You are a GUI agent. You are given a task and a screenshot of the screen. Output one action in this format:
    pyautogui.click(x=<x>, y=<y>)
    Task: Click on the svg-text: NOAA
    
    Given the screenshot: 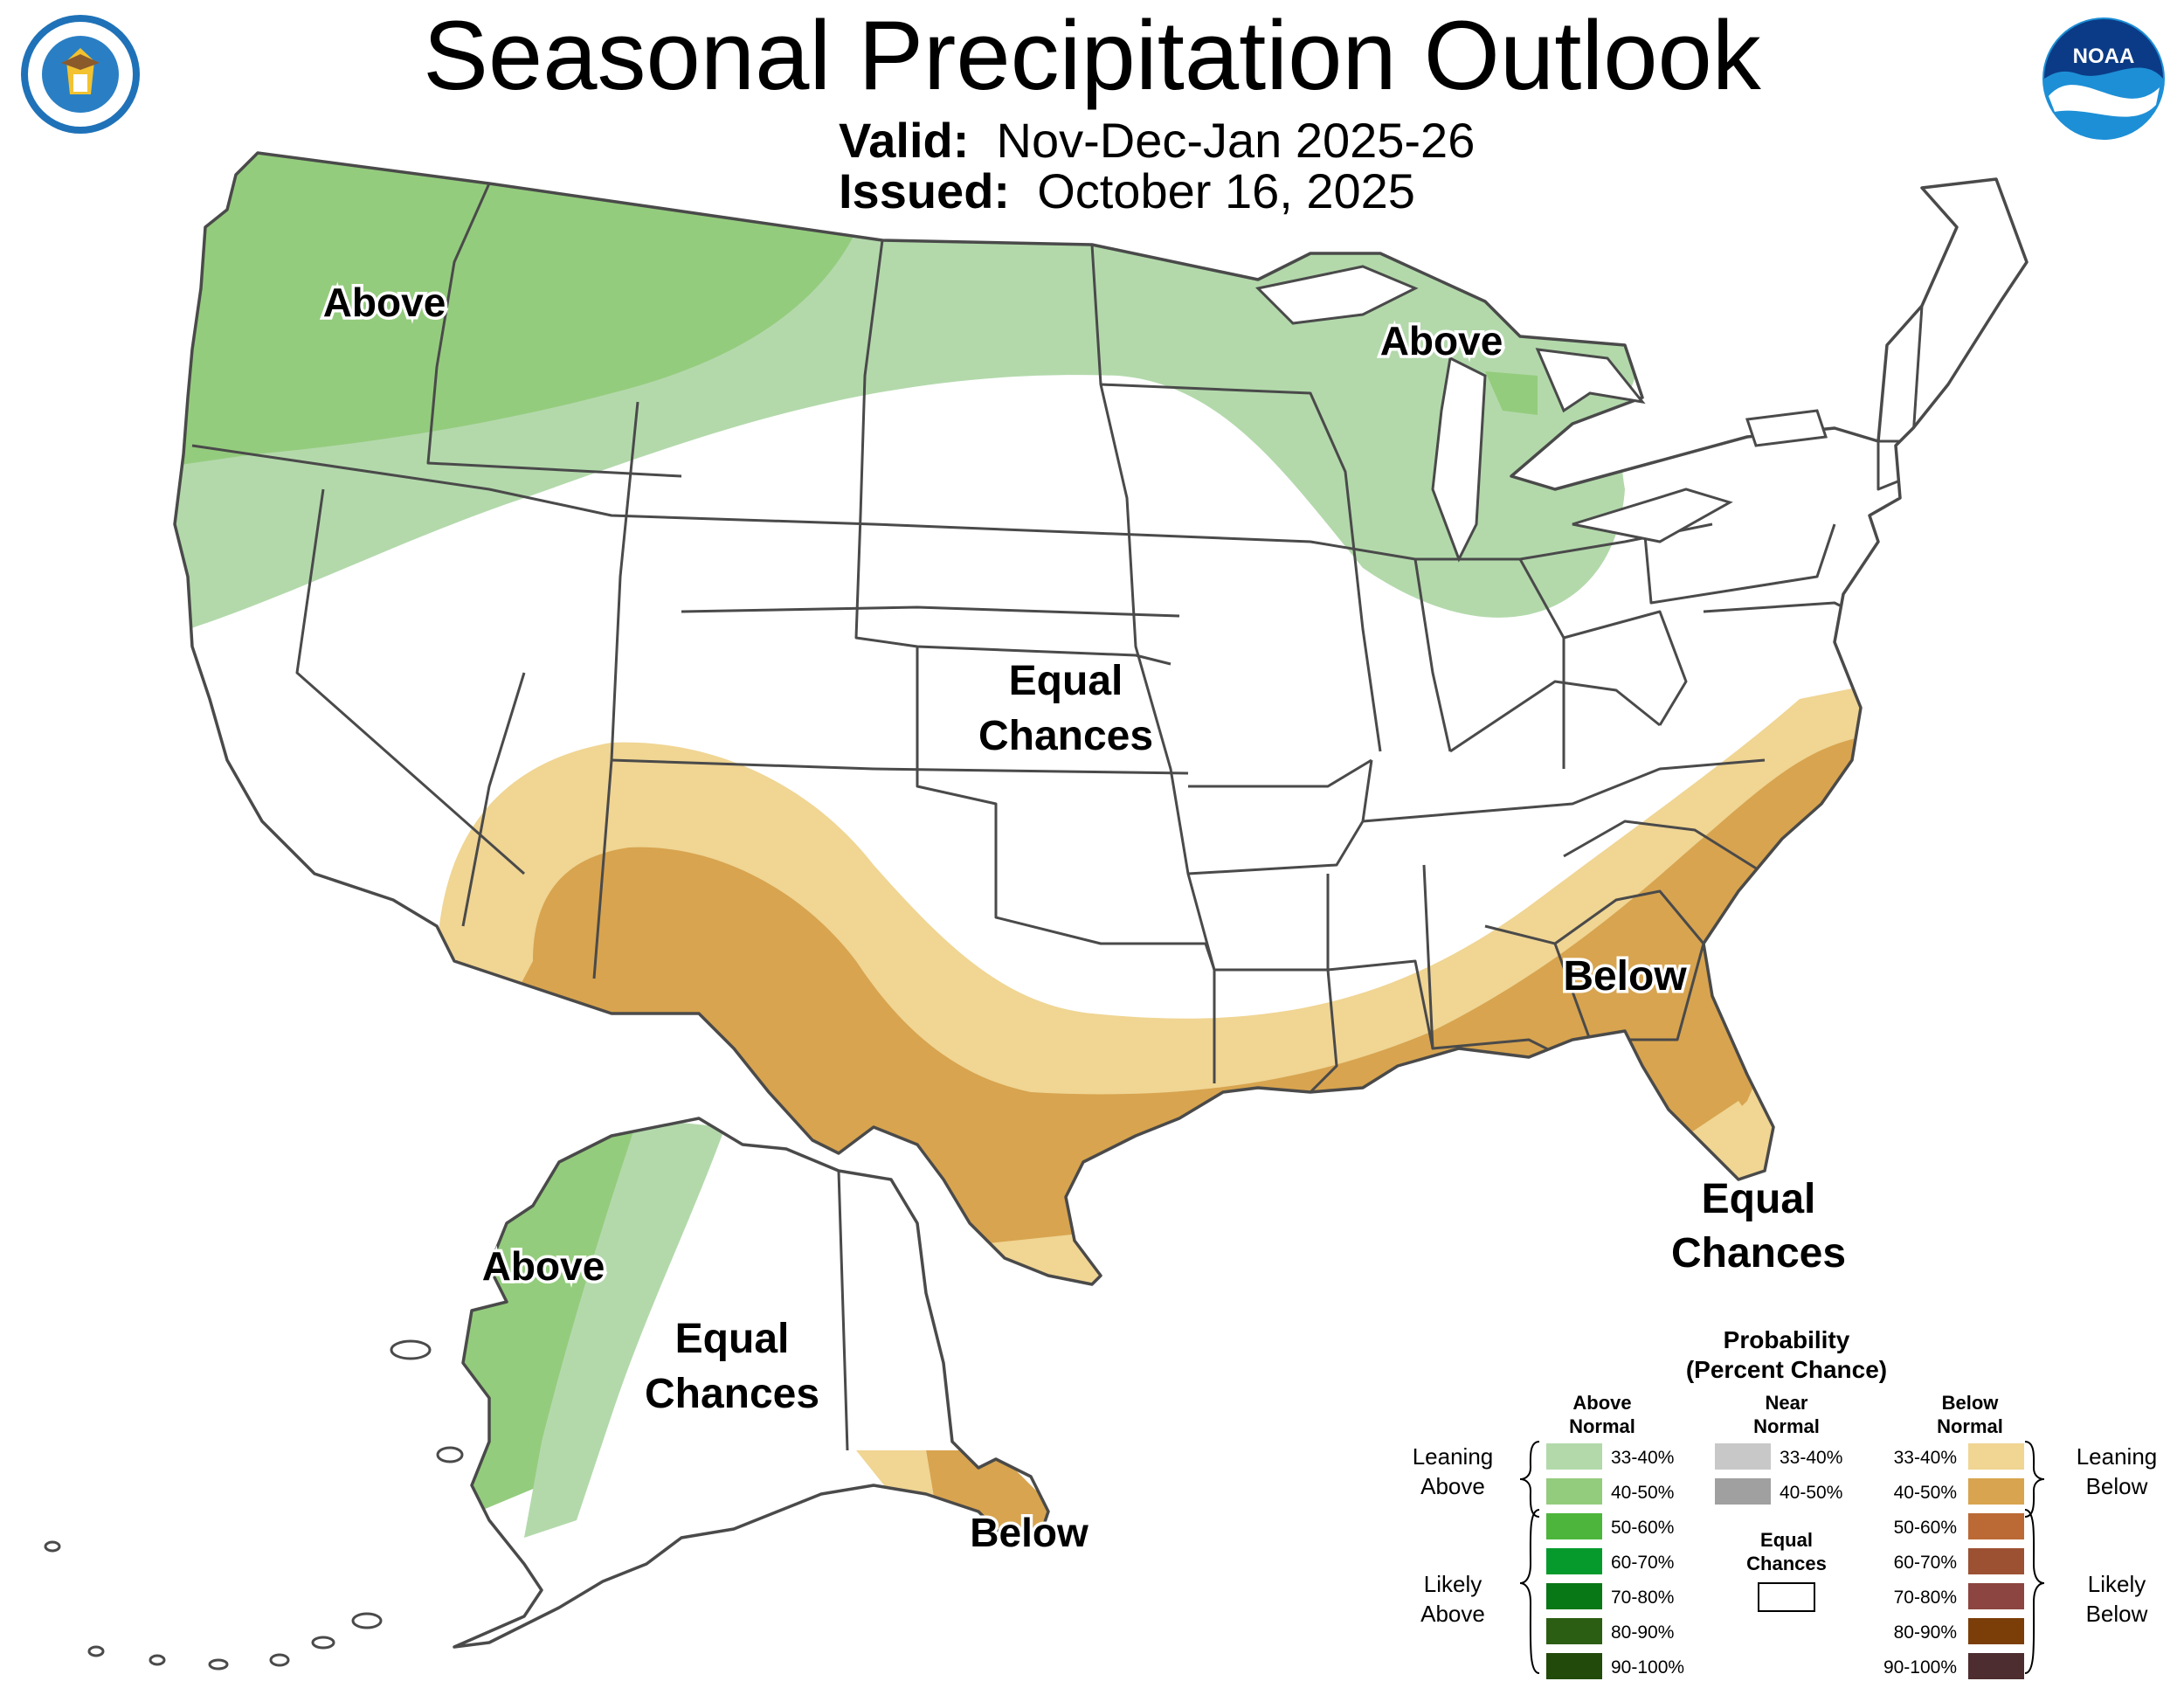 What is the action you would take?
    pyautogui.click(x=2104, y=56)
    